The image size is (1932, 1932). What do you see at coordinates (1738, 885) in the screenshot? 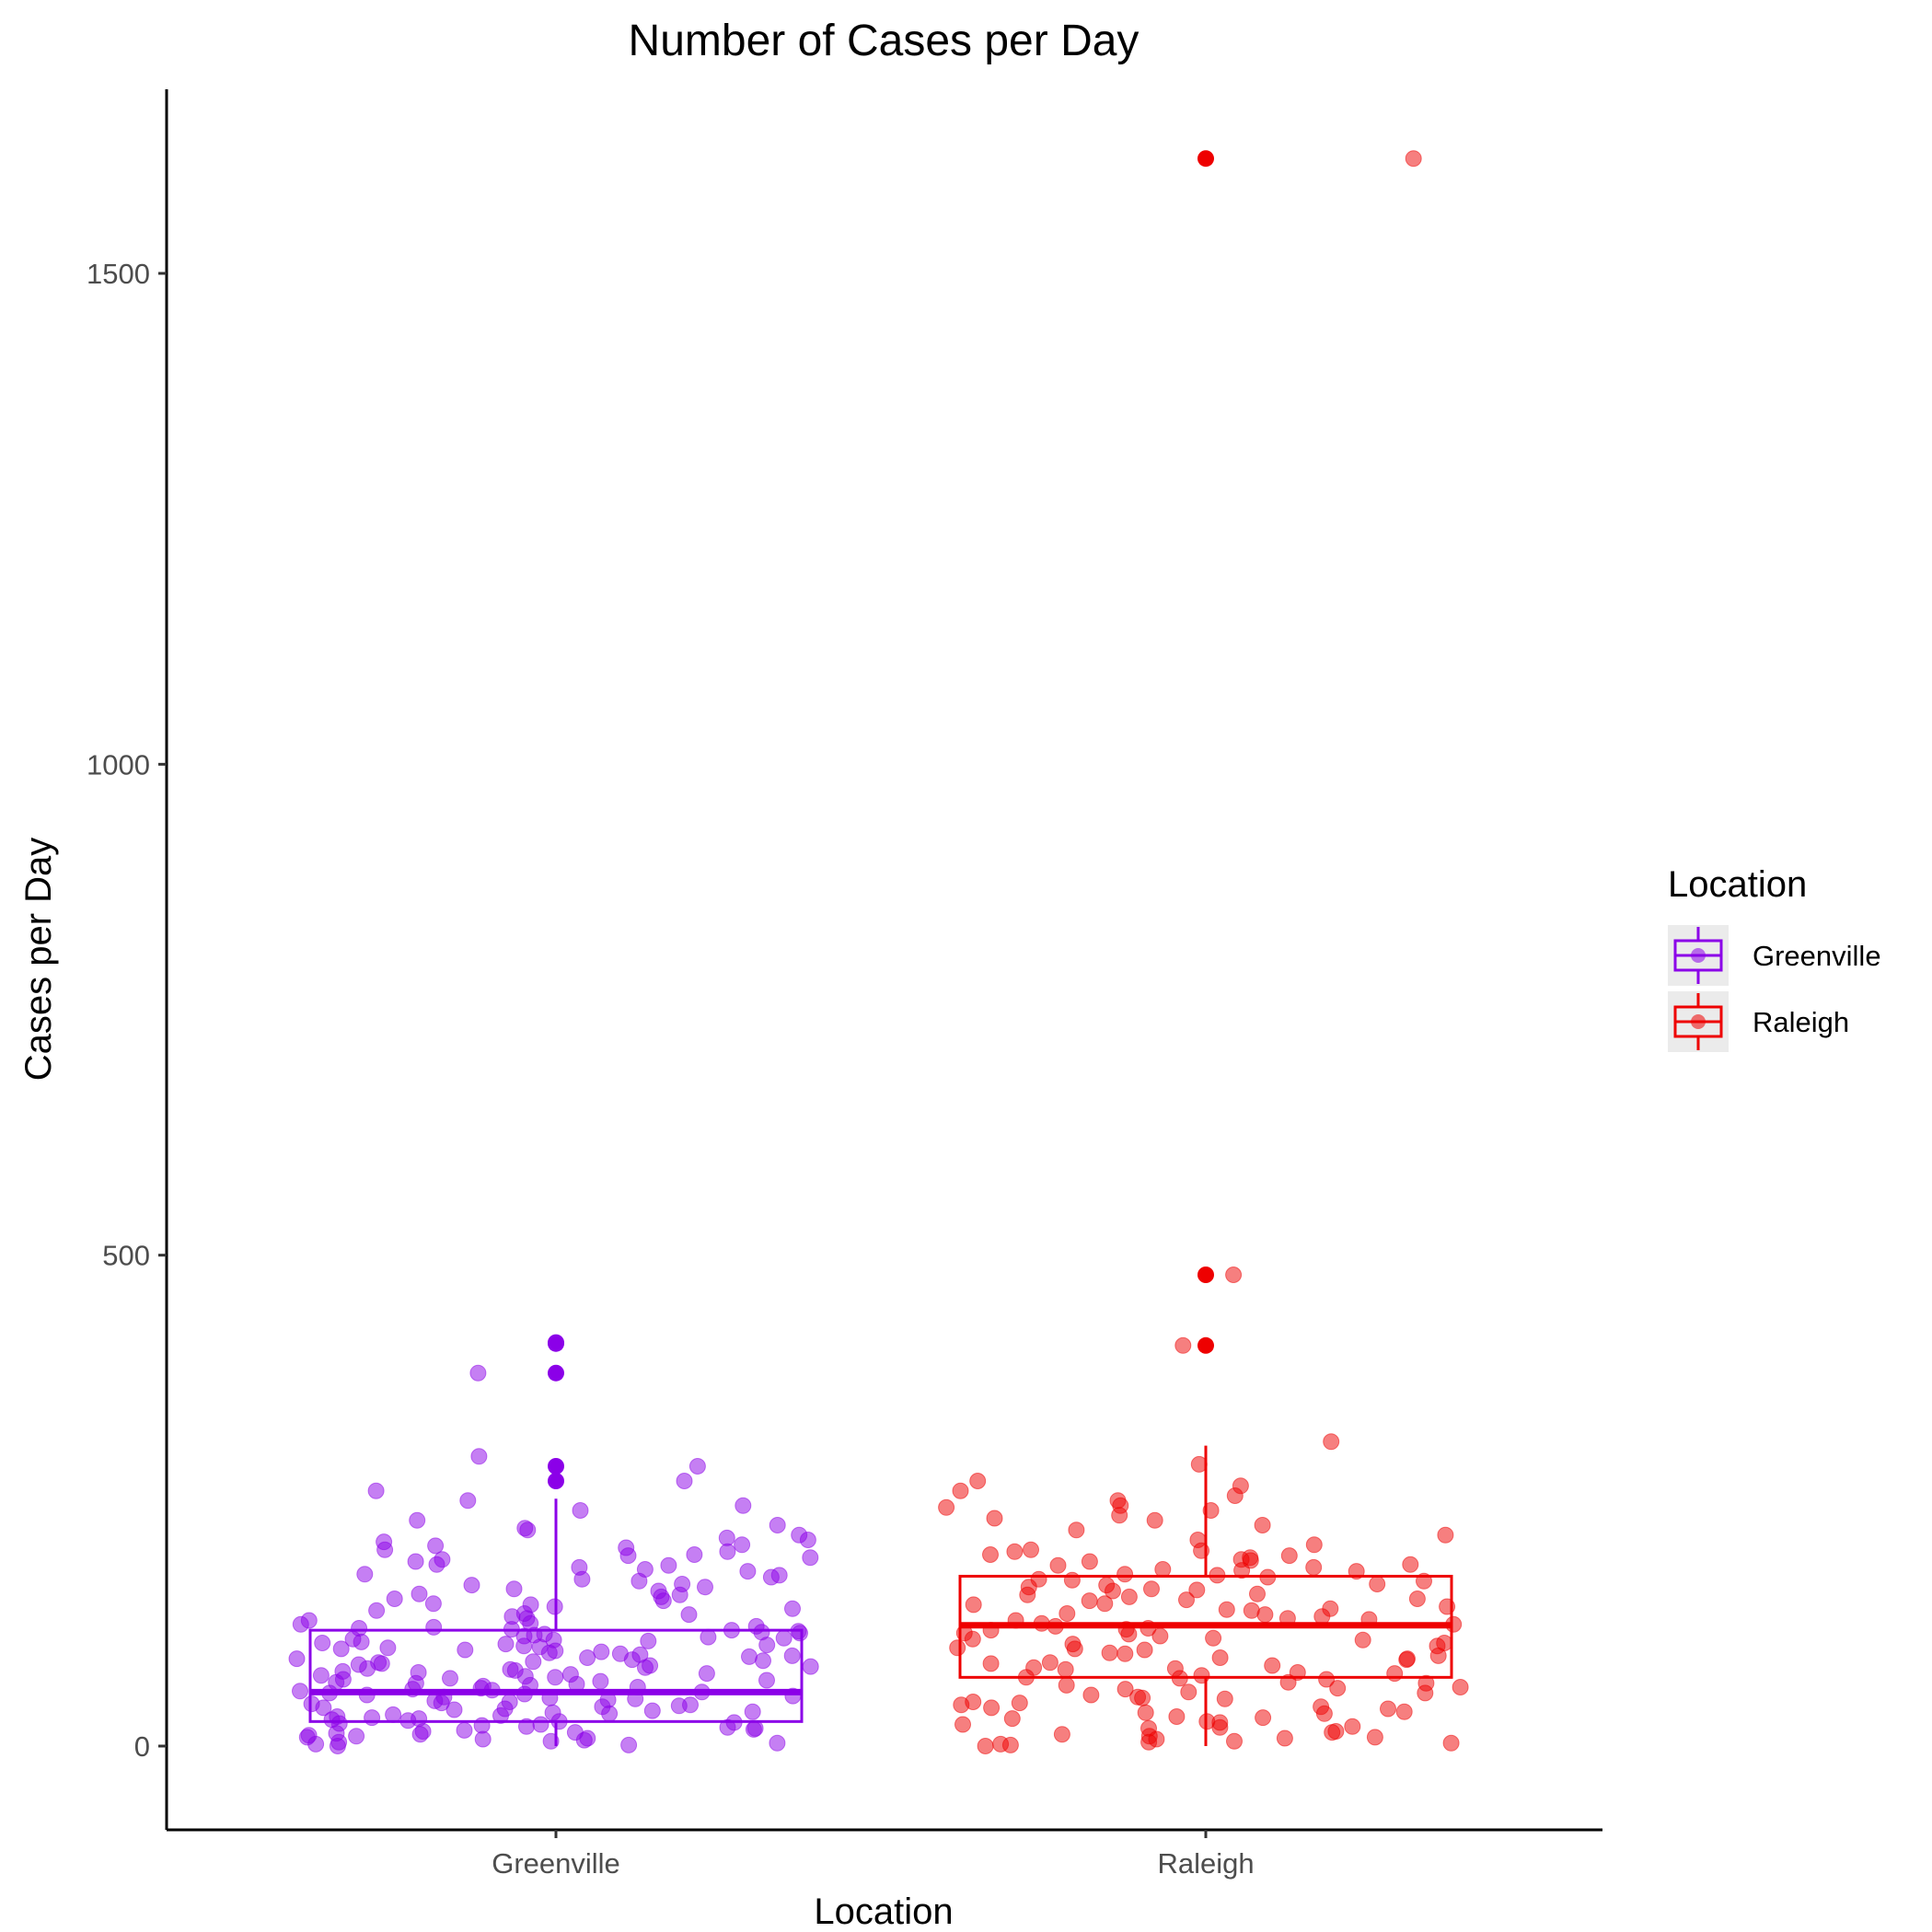
I see `legend-title: Location` at bounding box center [1738, 885].